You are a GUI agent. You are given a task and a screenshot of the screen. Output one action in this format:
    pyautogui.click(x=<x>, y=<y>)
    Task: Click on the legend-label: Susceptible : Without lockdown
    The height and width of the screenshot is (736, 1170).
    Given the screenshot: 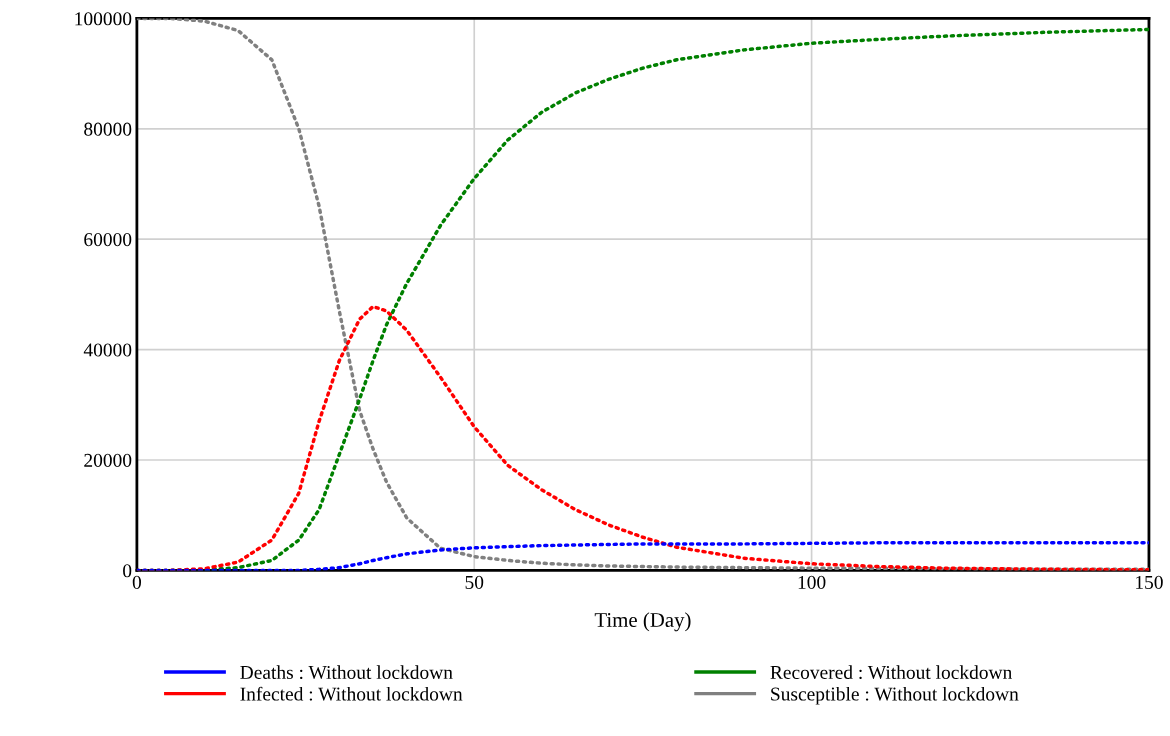 What is the action you would take?
    pyautogui.click(x=895, y=695)
    